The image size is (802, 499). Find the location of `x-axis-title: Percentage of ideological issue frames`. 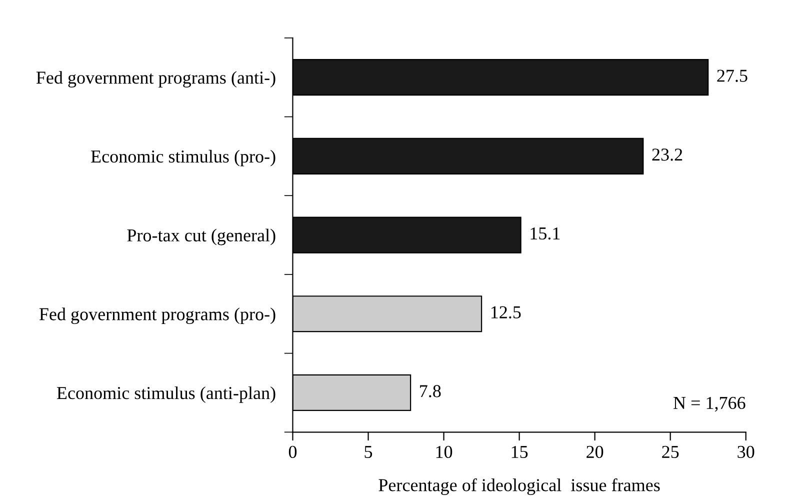

x-axis-title: Percentage of ideological issue frames is located at coordinates (519, 486).